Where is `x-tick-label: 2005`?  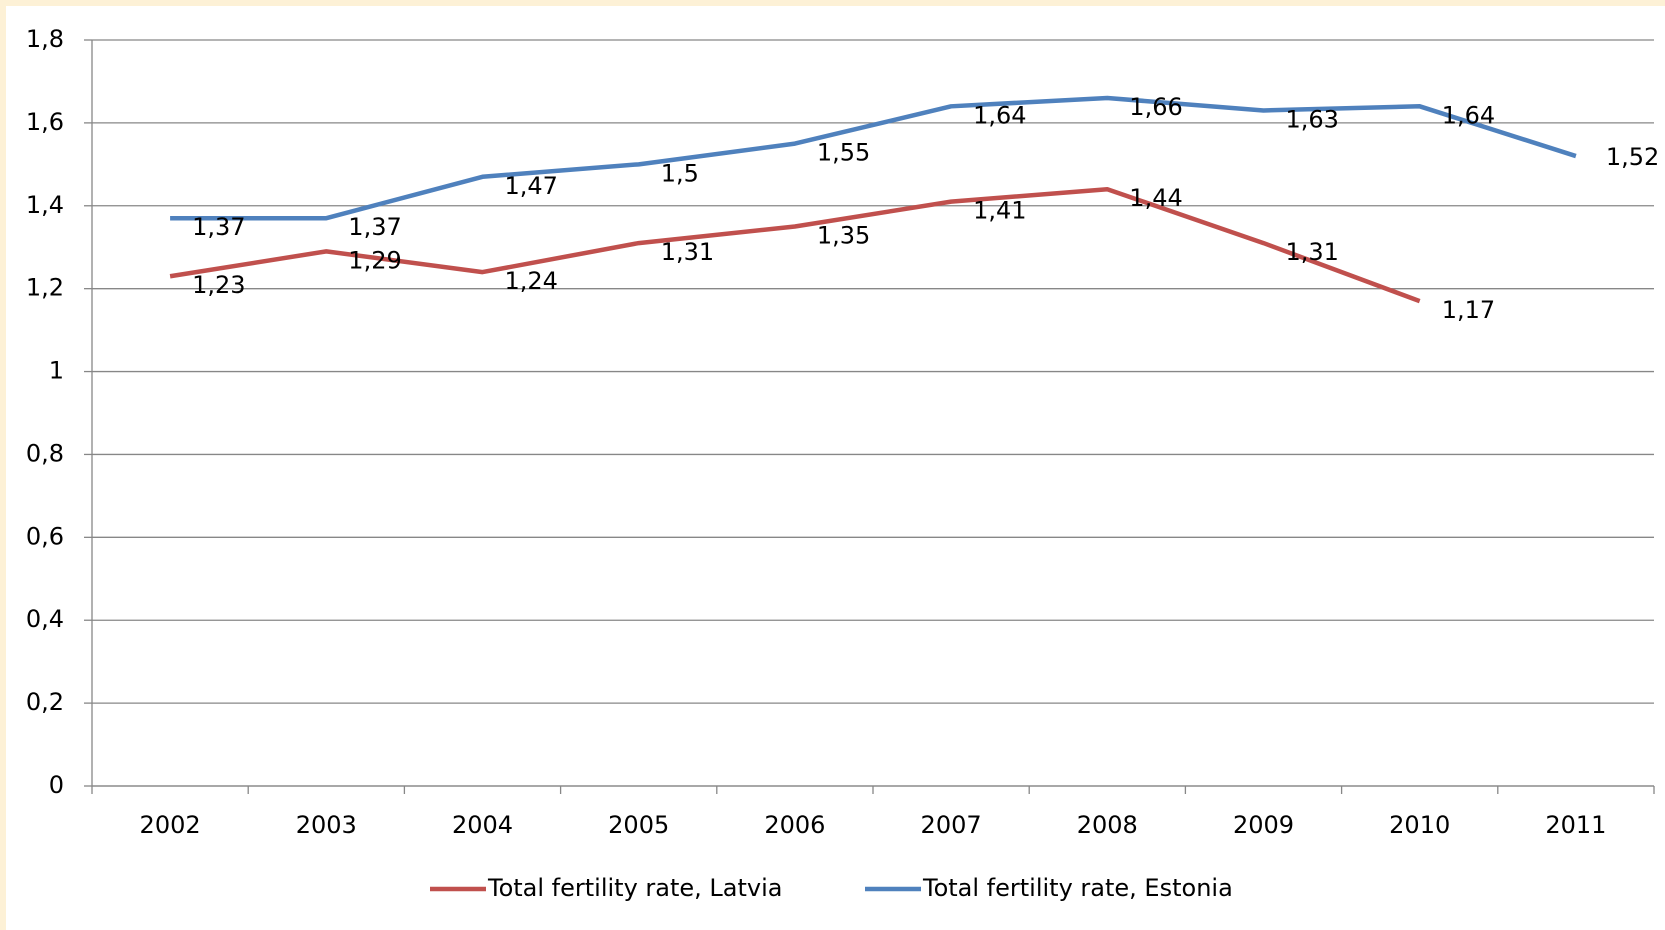
x-tick-label: 2005 is located at coordinates (638, 825).